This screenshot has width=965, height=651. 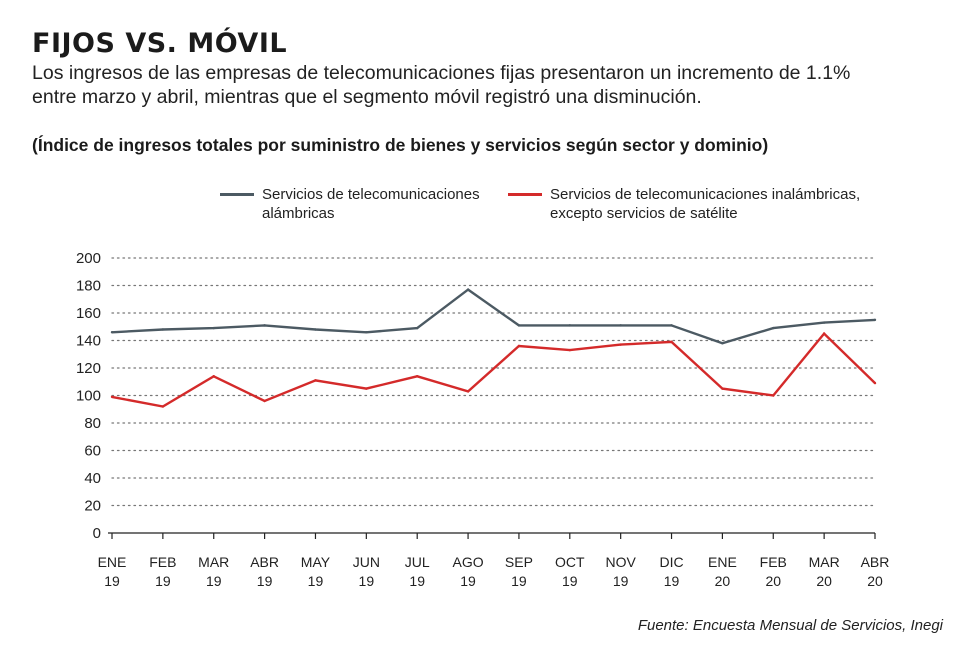 What do you see at coordinates (88, 313) in the screenshot?
I see `y-tick-label: 160` at bounding box center [88, 313].